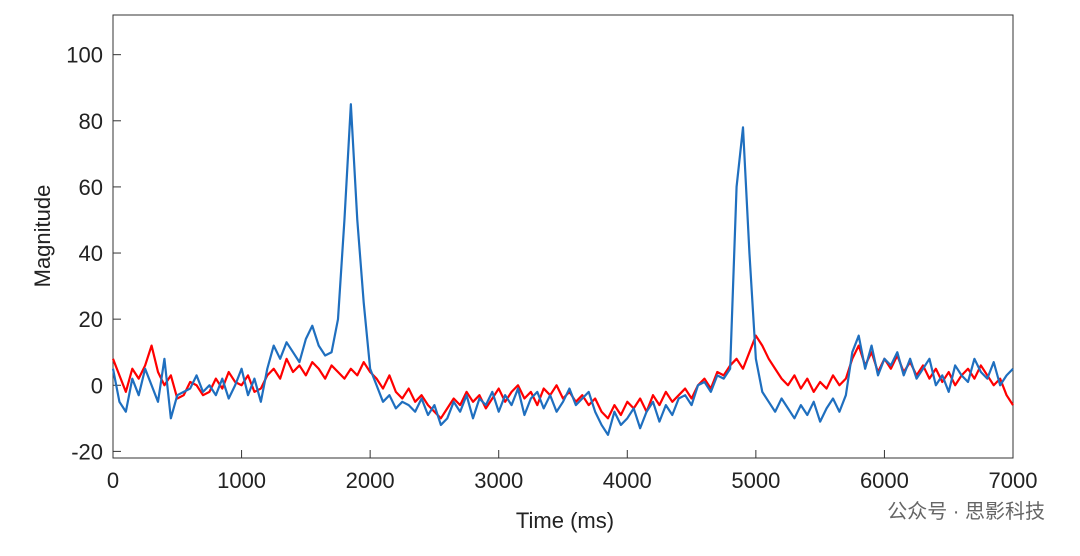 This screenshot has width=1080, height=556. I want to click on x-tick-label: 4000, so click(627, 480).